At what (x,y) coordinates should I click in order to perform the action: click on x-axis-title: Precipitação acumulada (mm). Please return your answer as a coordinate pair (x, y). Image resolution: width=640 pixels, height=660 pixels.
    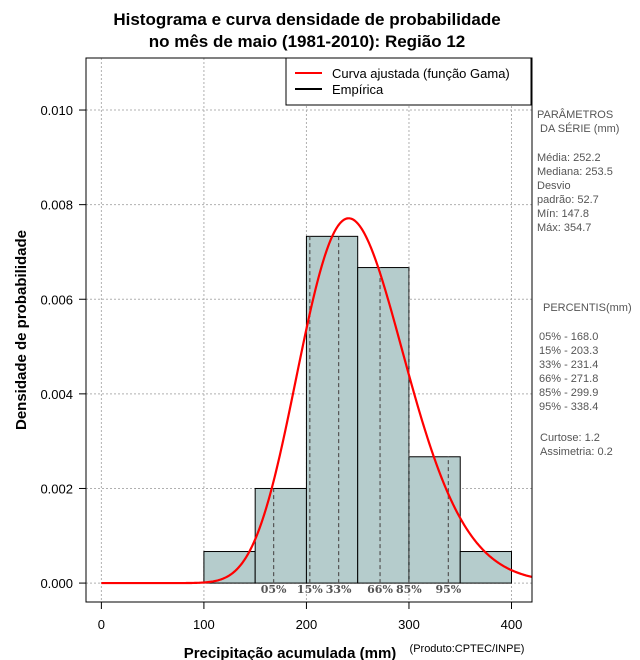
    Looking at the image, I should click on (290, 652).